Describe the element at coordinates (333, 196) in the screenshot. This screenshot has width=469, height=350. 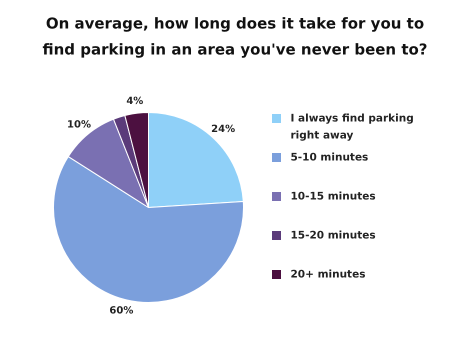
I see `legend-label: 10-15 minutes` at that location.